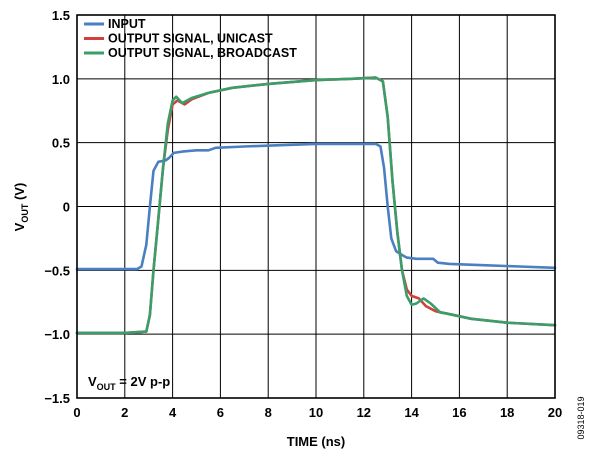 This screenshot has height=458, width=594. Describe the element at coordinates (220, 412) in the screenshot. I see `x-tick-label: 6` at that location.